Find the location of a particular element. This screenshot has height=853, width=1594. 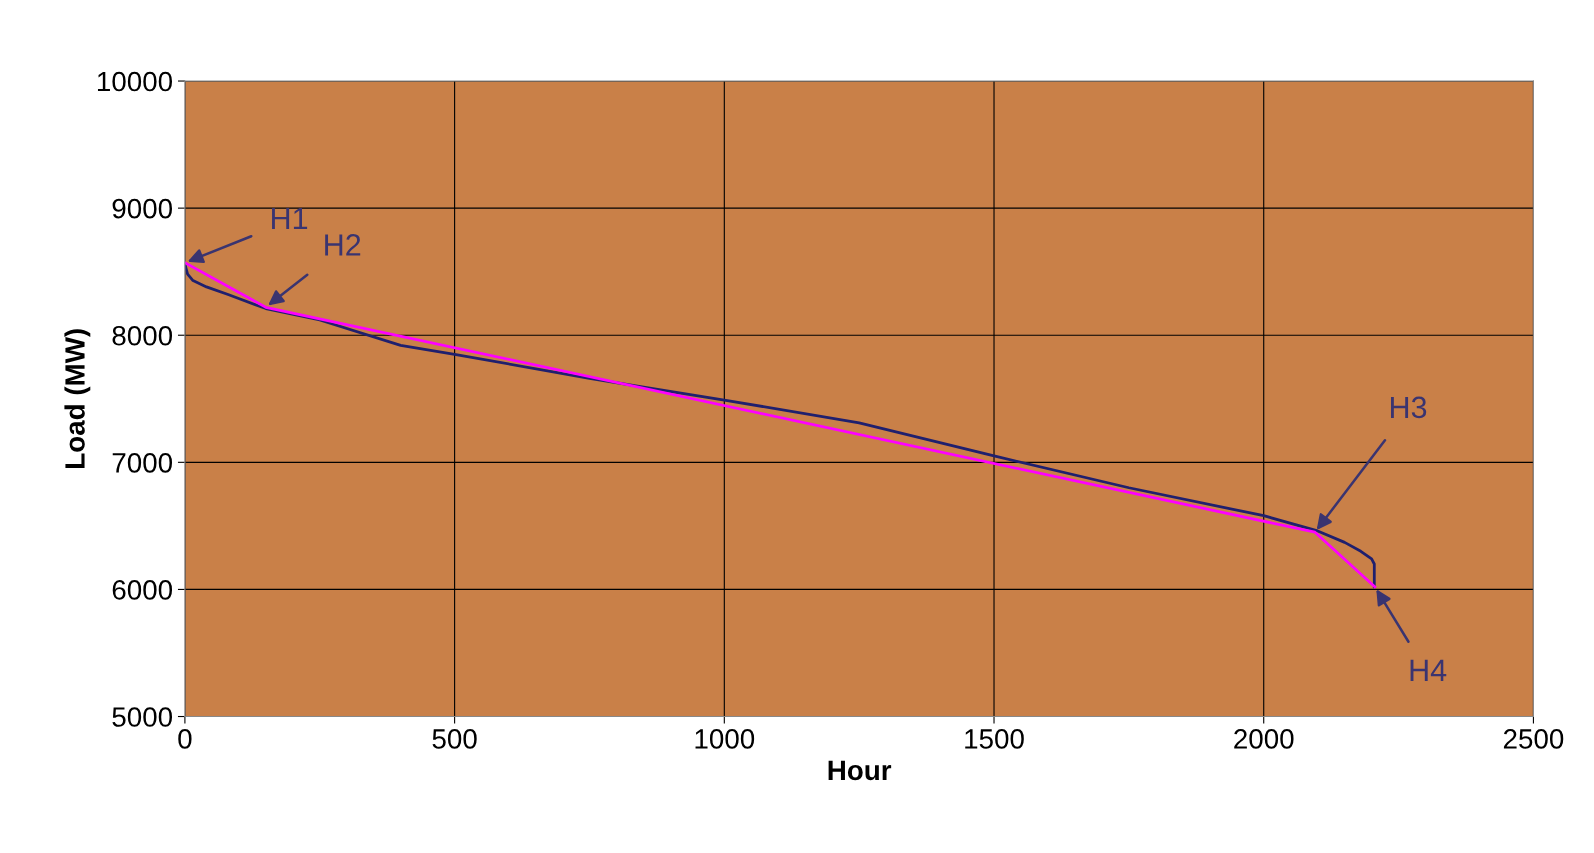

y-tick-label: 6000 is located at coordinates (142, 590).